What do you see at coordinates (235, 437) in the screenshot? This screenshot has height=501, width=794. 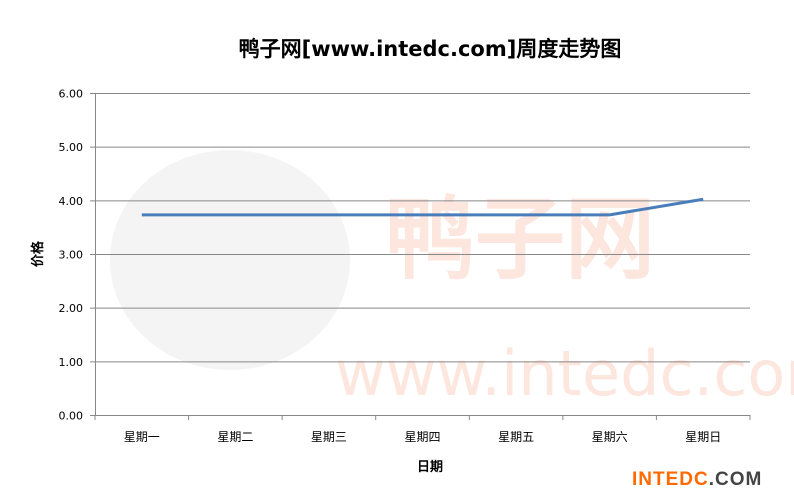 I see `x-tick-label: 星期二` at bounding box center [235, 437].